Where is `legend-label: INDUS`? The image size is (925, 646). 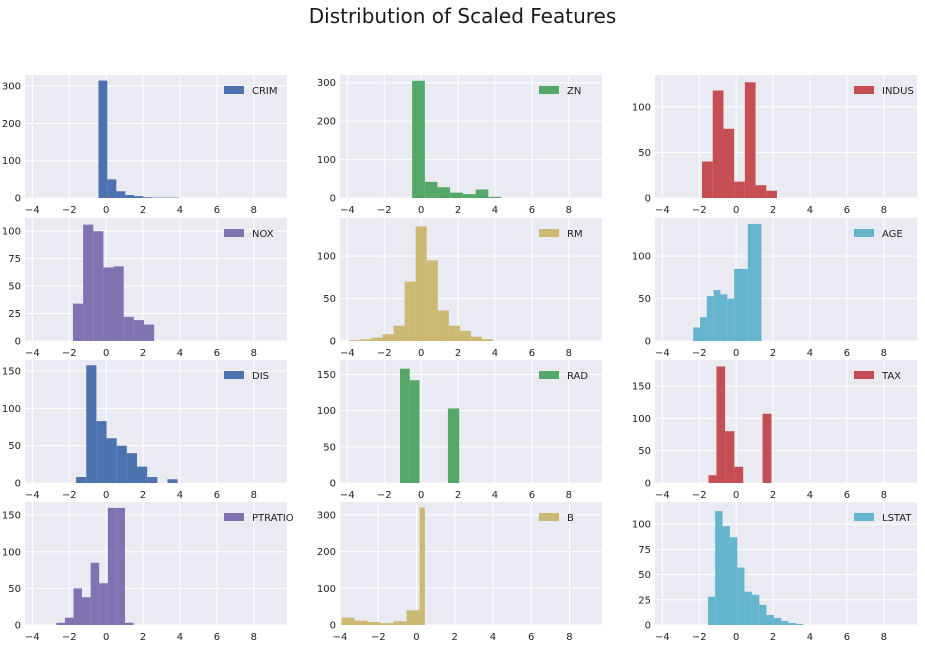
legend-label: INDUS is located at coordinates (898, 91).